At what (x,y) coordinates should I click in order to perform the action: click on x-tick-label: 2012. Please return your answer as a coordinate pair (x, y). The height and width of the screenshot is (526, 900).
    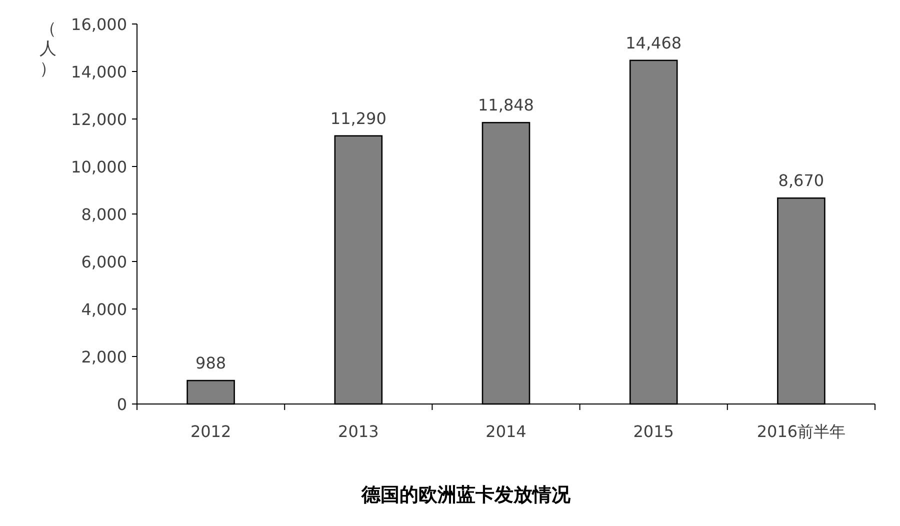
    Looking at the image, I should click on (211, 431).